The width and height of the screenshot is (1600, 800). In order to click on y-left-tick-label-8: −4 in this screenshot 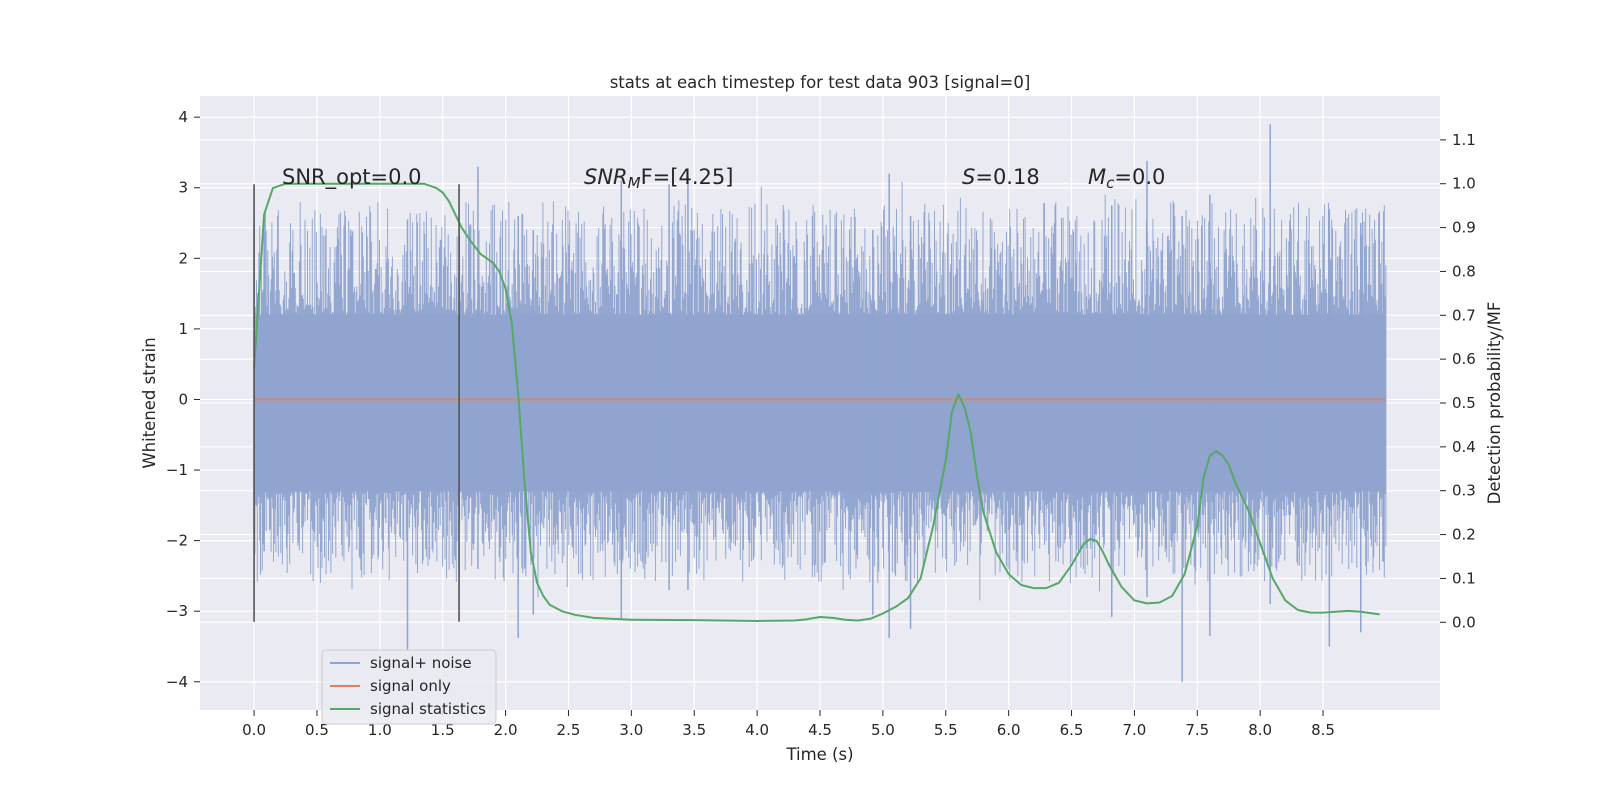, I will do `click(177, 682)`.